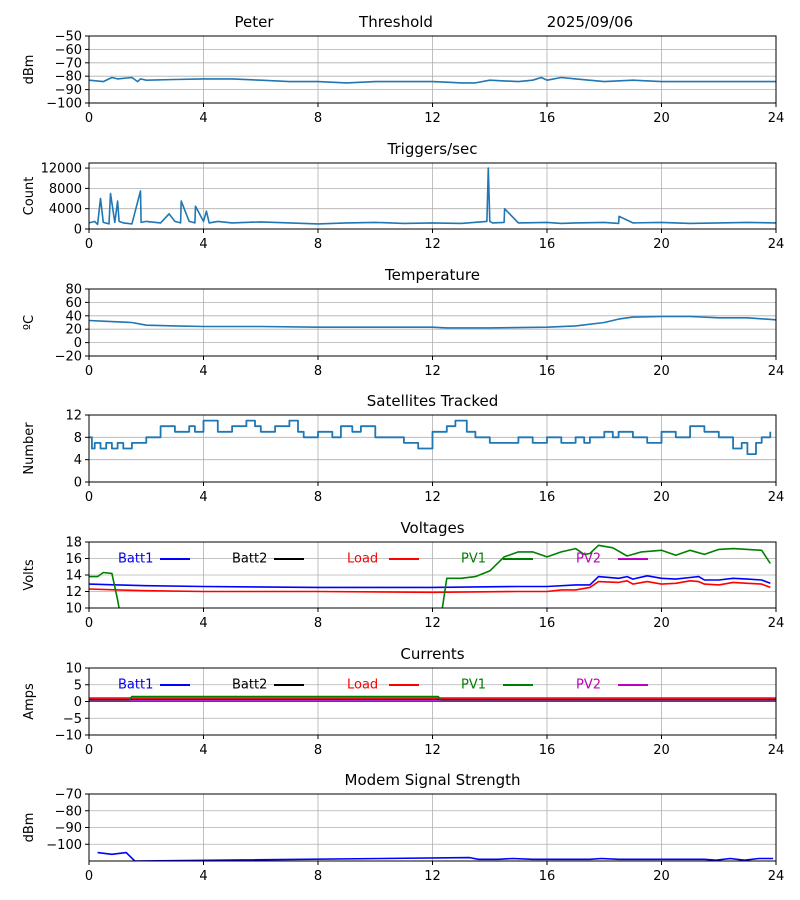  What do you see at coordinates (29, 701) in the screenshot?
I see `y-axis-label: Amps` at bounding box center [29, 701].